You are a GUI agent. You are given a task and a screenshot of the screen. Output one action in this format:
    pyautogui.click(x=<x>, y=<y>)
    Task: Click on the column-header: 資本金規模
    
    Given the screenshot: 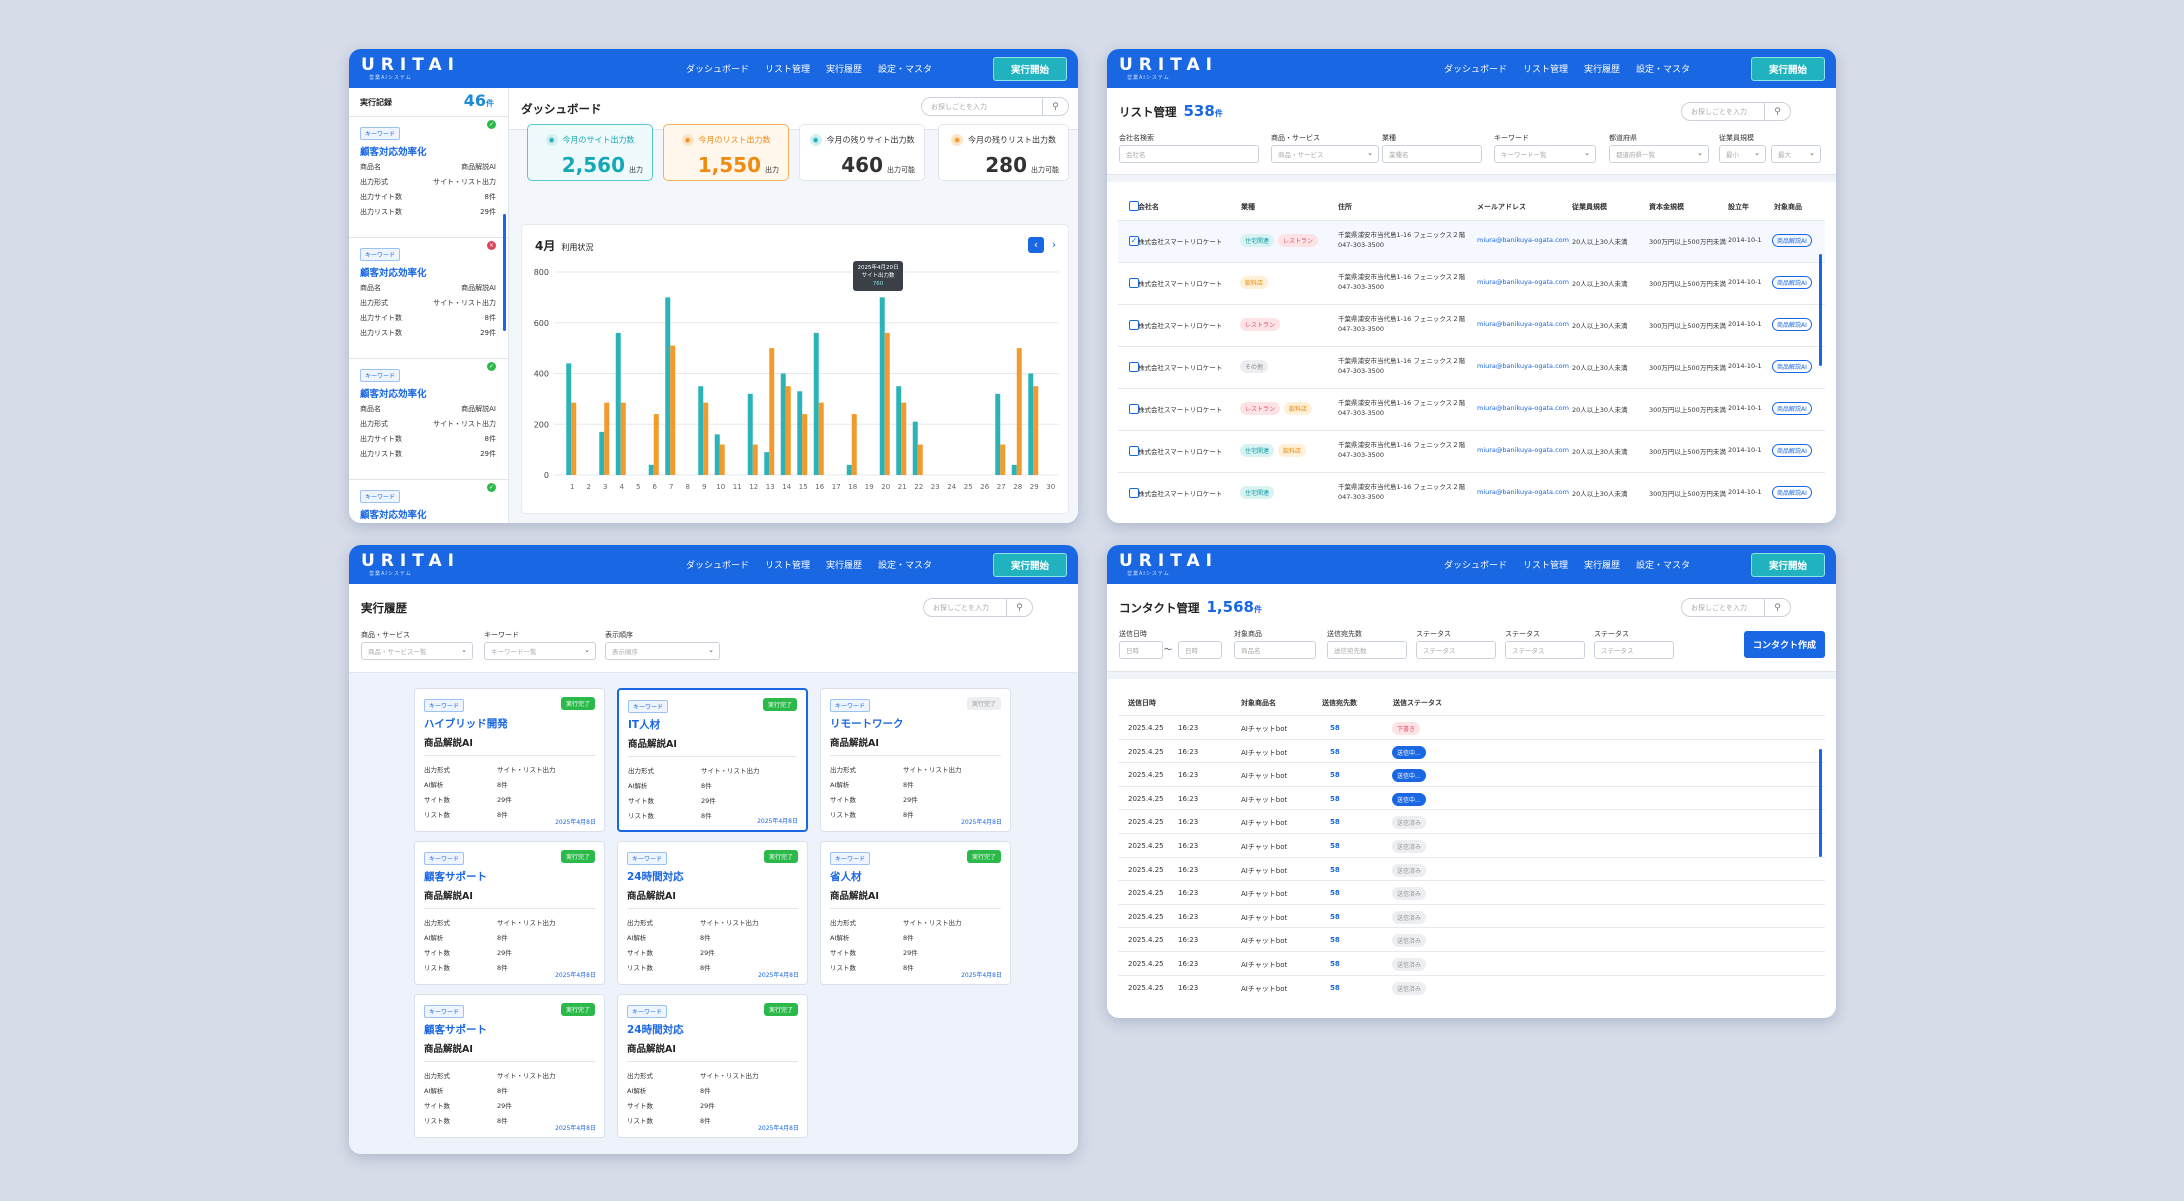 What is the action you would take?
    pyautogui.click(x=1666, y=207)
    